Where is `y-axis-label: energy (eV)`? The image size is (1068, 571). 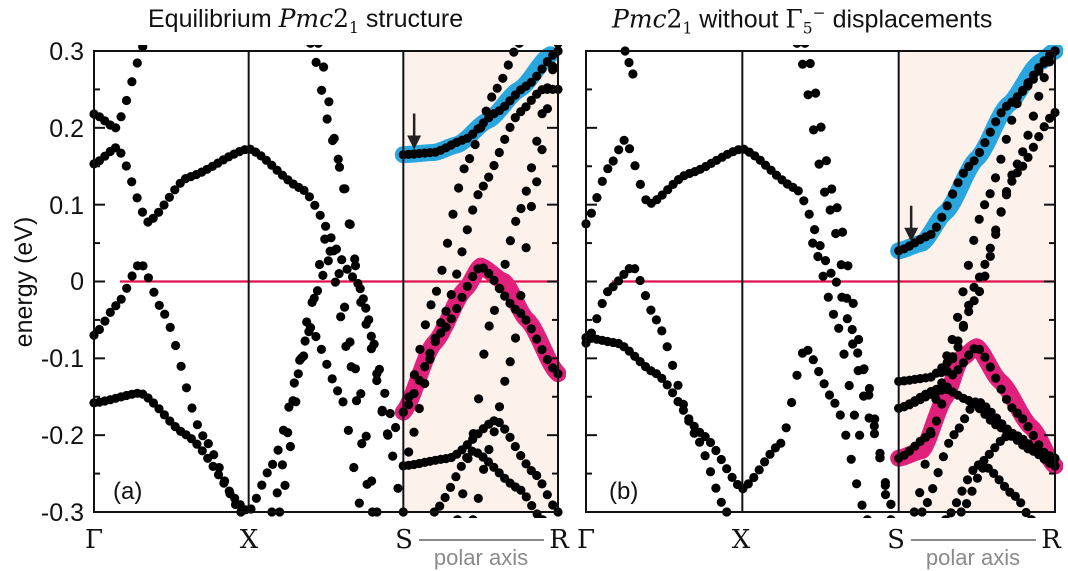
y-axis-label: energy (eV) is located at coordinates (24, 282).